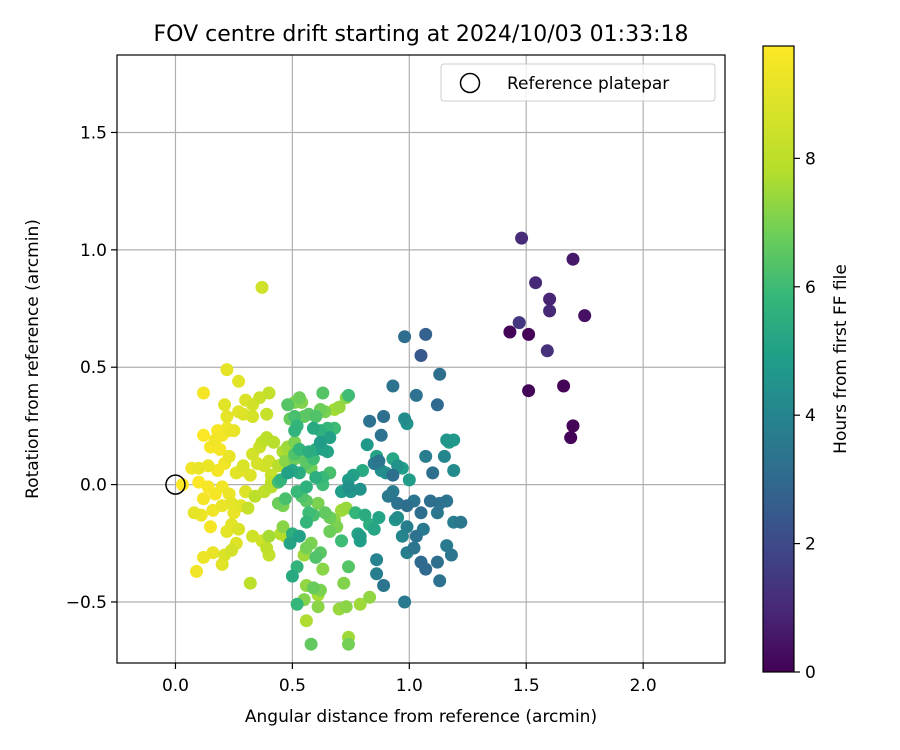 The width and height of the screenshot is (900, 750). Describe the element at coordinates (526, 686) in the screenshot. I see `x-tick-label: 1.5` at that location.